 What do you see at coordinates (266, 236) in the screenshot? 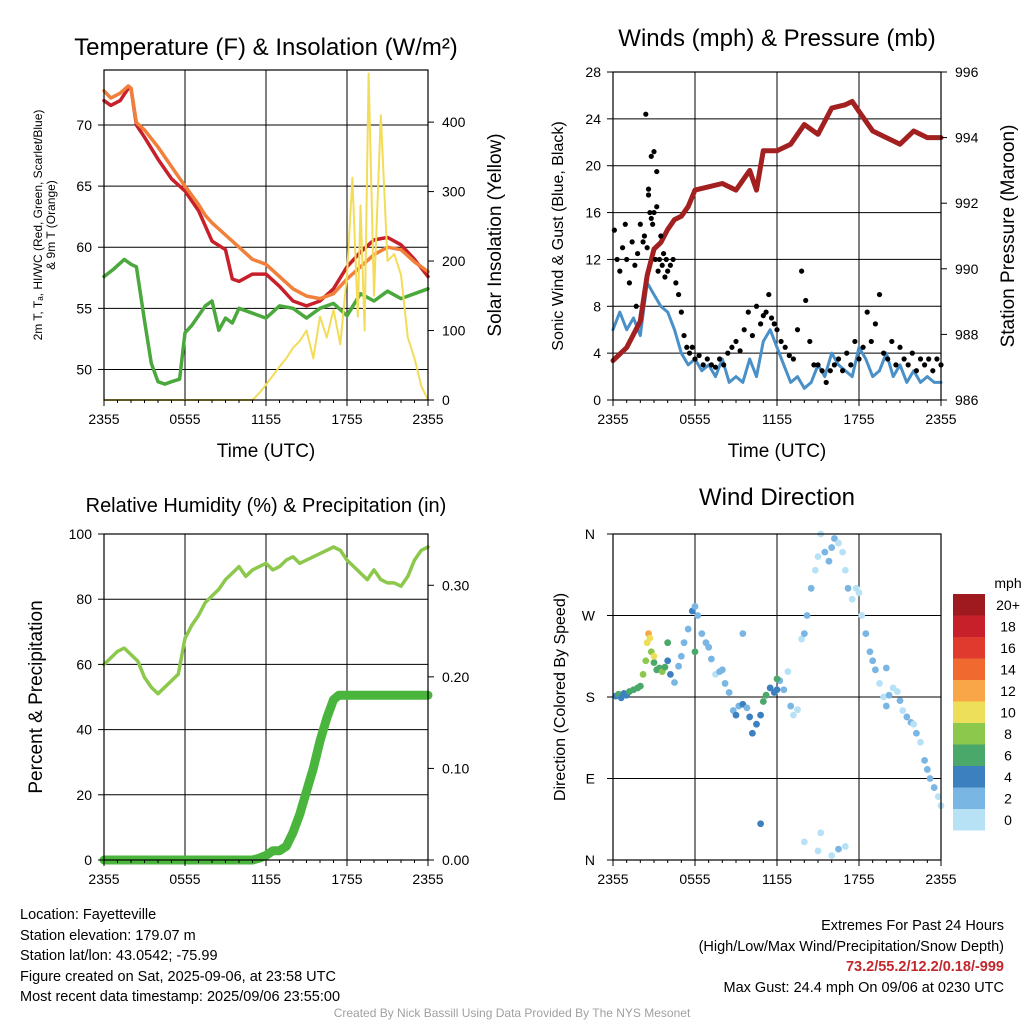
I see `series-solar` at bounding box center [266, 236].